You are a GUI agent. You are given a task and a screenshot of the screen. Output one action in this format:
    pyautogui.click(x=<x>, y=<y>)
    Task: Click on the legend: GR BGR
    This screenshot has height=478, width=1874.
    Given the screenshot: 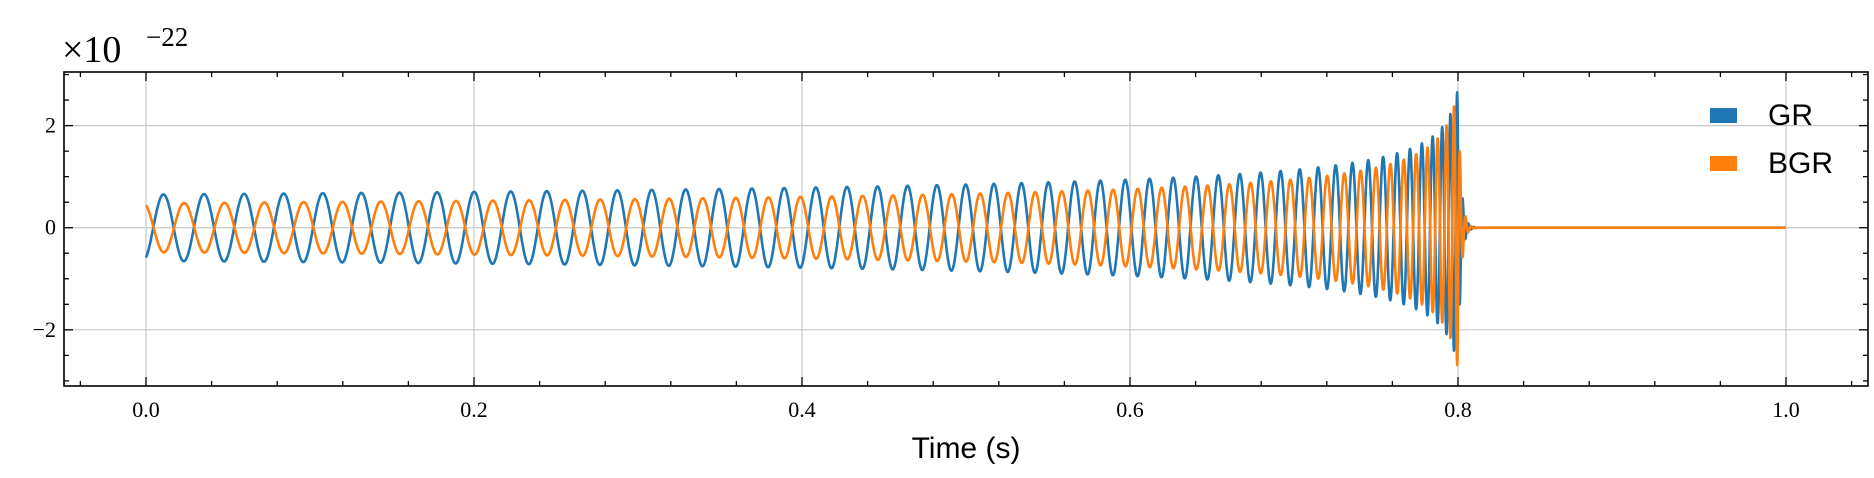 What is the action you would take?
    pyautogui.click(x=1771, y=139)
    